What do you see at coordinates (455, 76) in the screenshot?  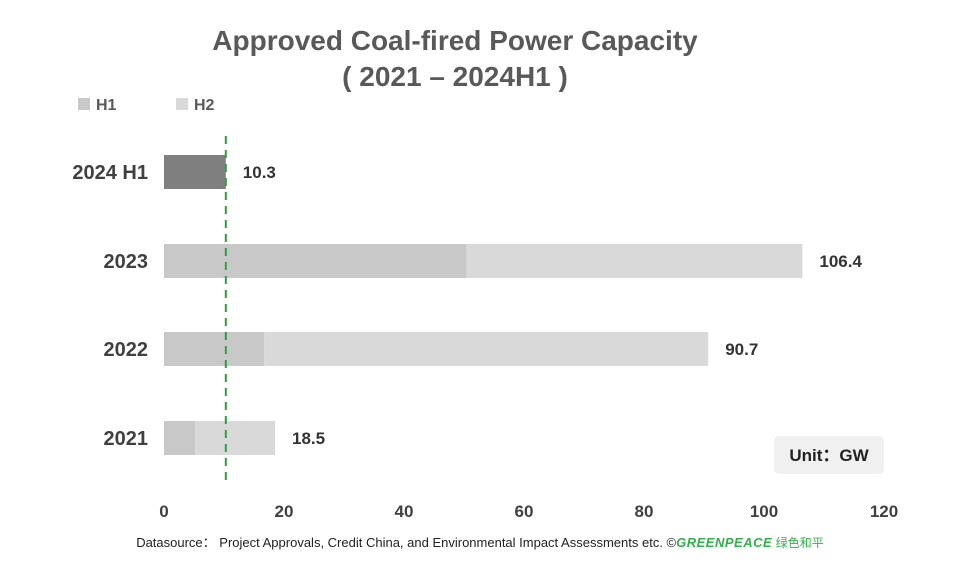 I see `chart-subtitle: ( 2021 – 2024H1 )` at bounding box center [455, 76].